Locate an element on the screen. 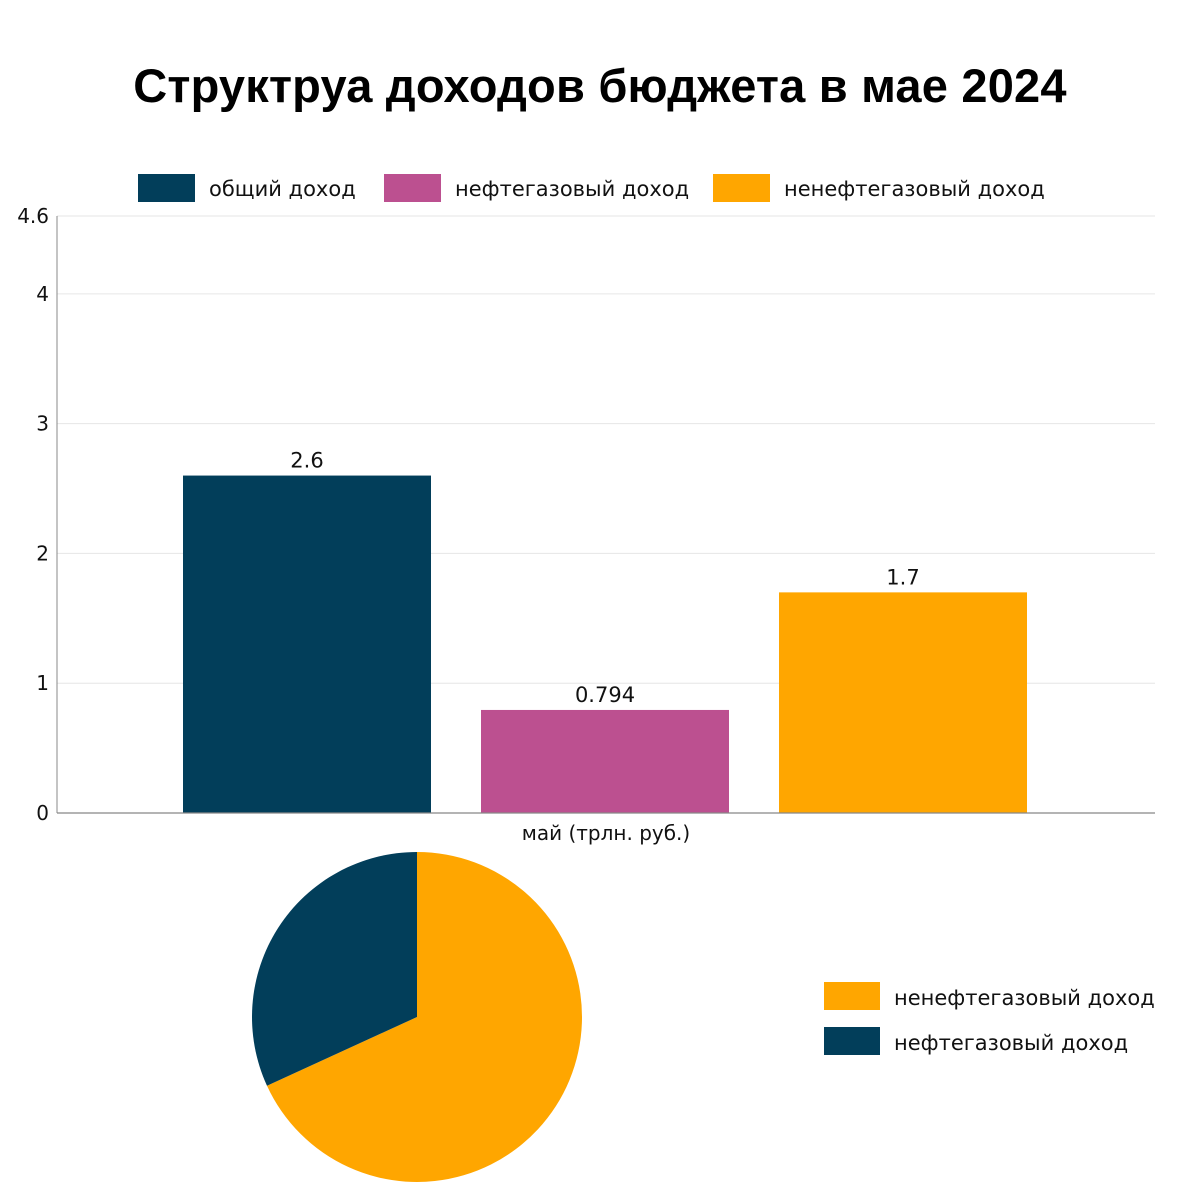  chart-title: Структруа доходов бюджета в мае 2024 is located at coordinates (600, 85).